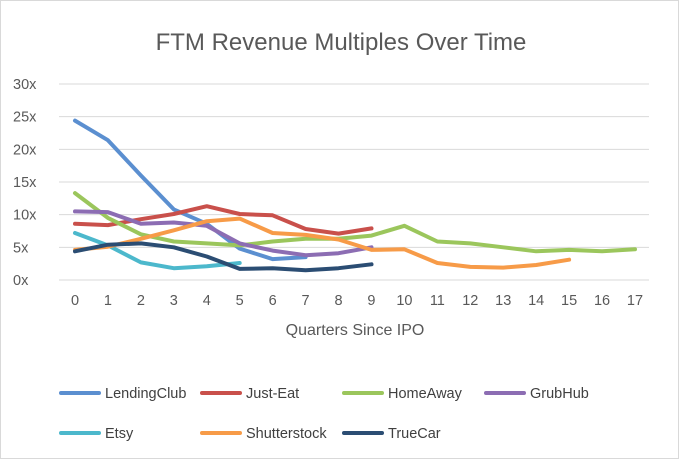  What do you see at coordinates (141, 301) in the screenshot?
I see `x-tick-label: 2` at bounding box center [141, 301].